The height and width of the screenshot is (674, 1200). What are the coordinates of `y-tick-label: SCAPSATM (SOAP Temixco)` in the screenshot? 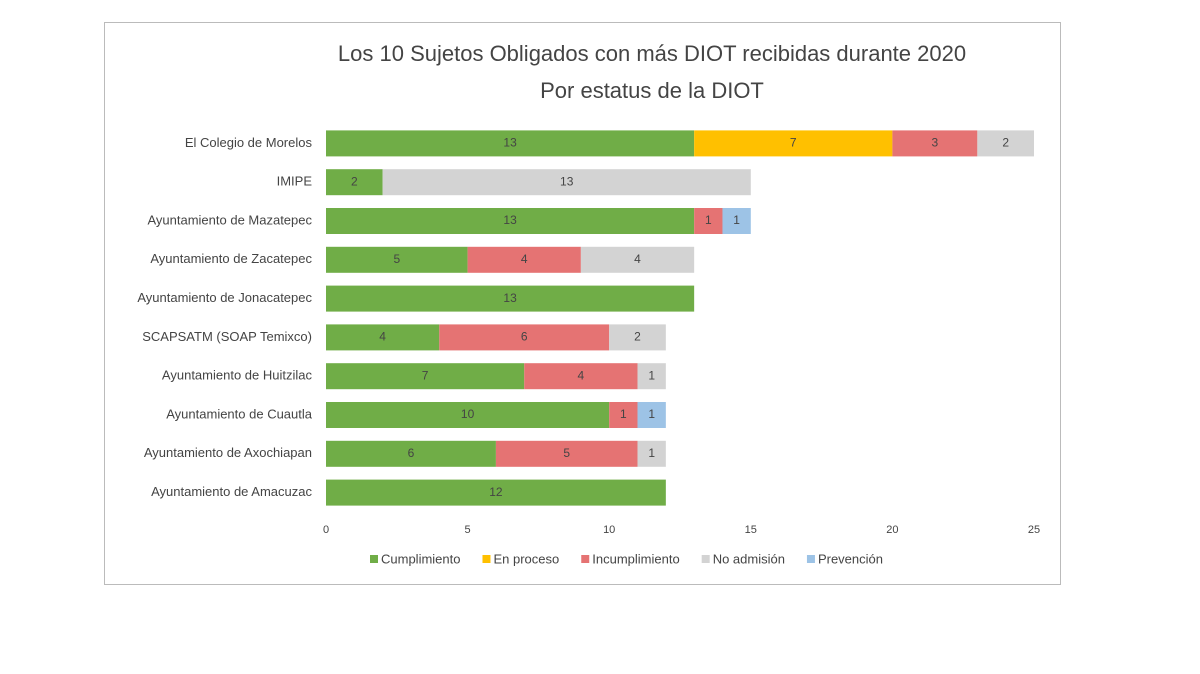 It's located at (227, 336).